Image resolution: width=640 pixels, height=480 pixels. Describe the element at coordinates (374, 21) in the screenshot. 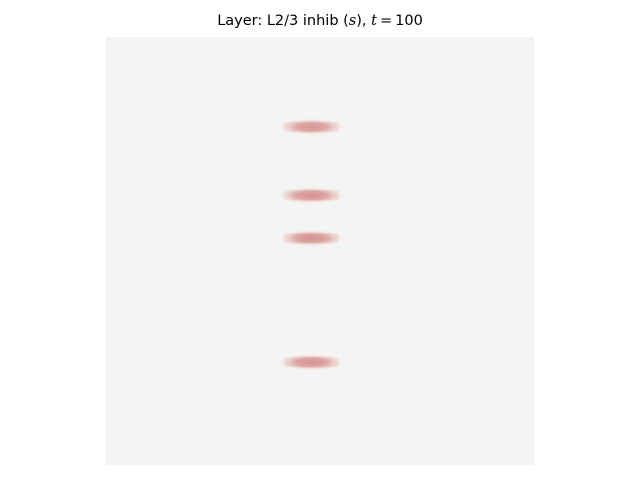

I see `time-variable: t` at that location.